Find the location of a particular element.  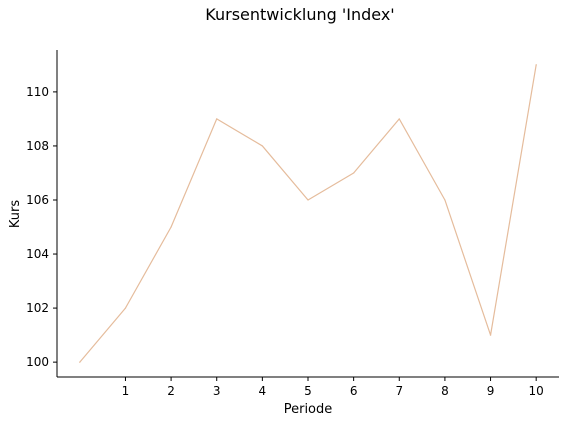

x-tick-label: 10 is located at coordinates (536, 391).